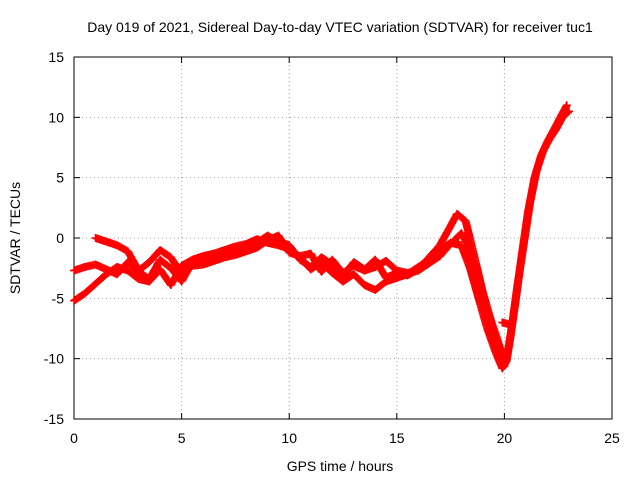 The height and width of the screenshot is (480, 640). Describe the element at coordinates (56, 57) in the screenshot. I see `y-tick-label: 15` at that location.